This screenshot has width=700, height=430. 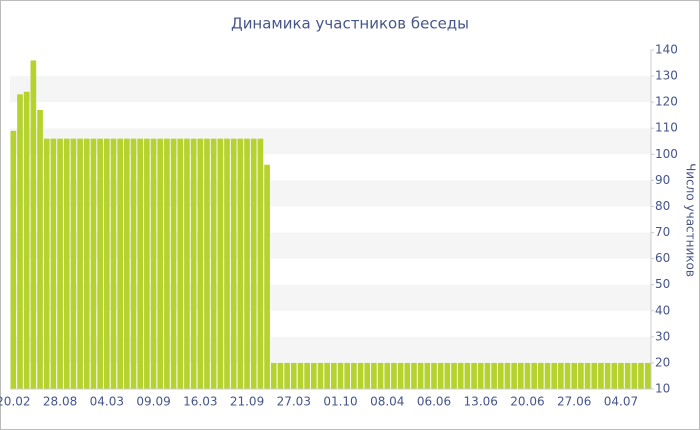 What do you see at coordinates (294, 402) in the screenshot?
I see `x-tick-label: 27.03` at bounding box center [294, 402].